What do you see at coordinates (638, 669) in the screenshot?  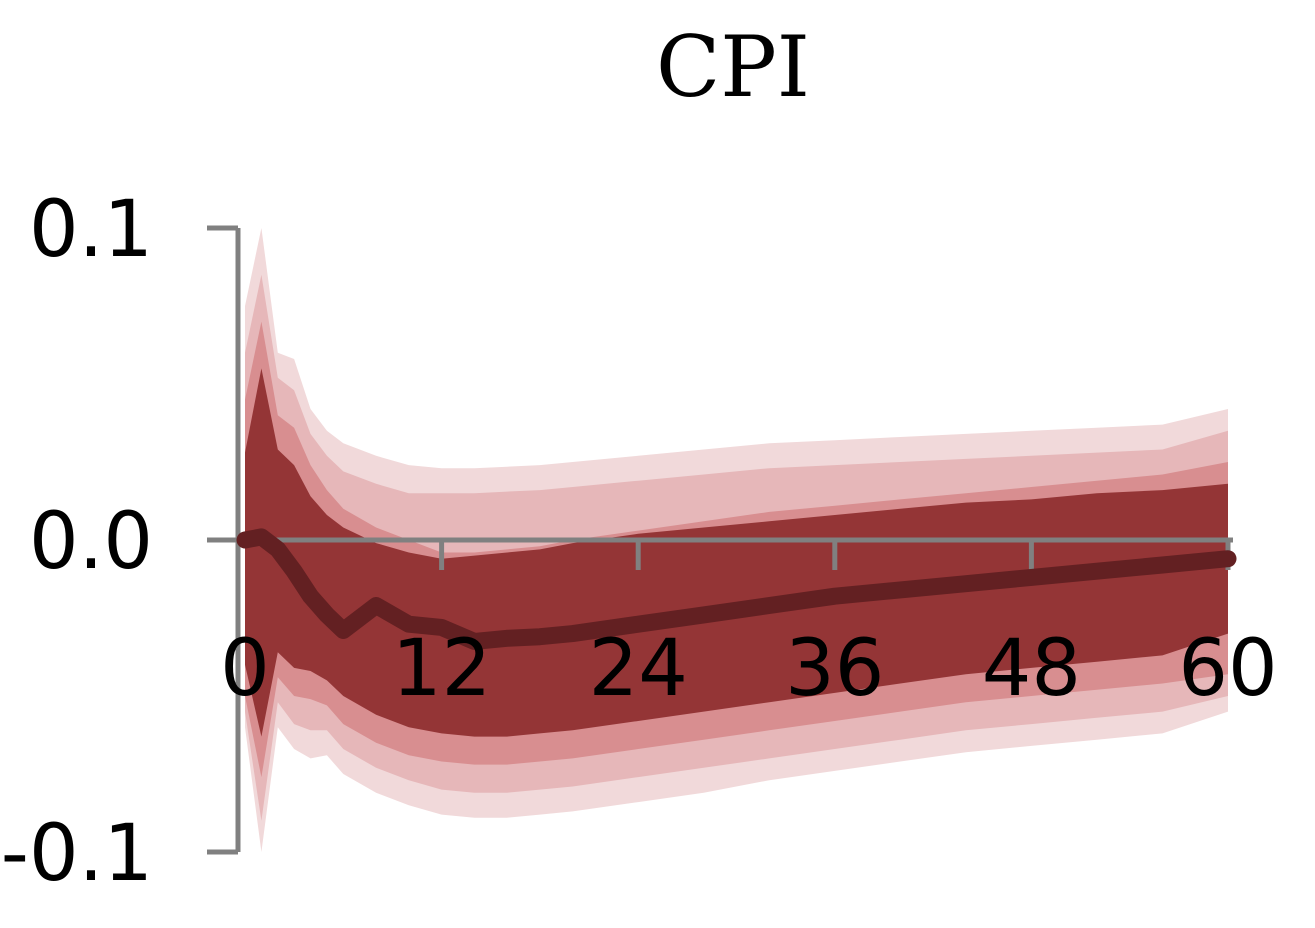 I see `x-tick-label: 24` at bounding box center [638, 669].